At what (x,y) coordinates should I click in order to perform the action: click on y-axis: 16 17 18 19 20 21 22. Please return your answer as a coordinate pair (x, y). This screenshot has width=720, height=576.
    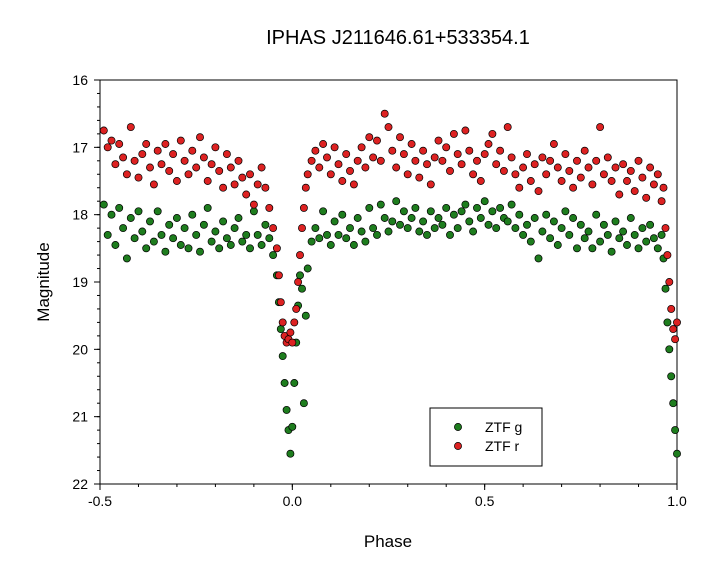
    Looking at the image, I should click on (86, 282).